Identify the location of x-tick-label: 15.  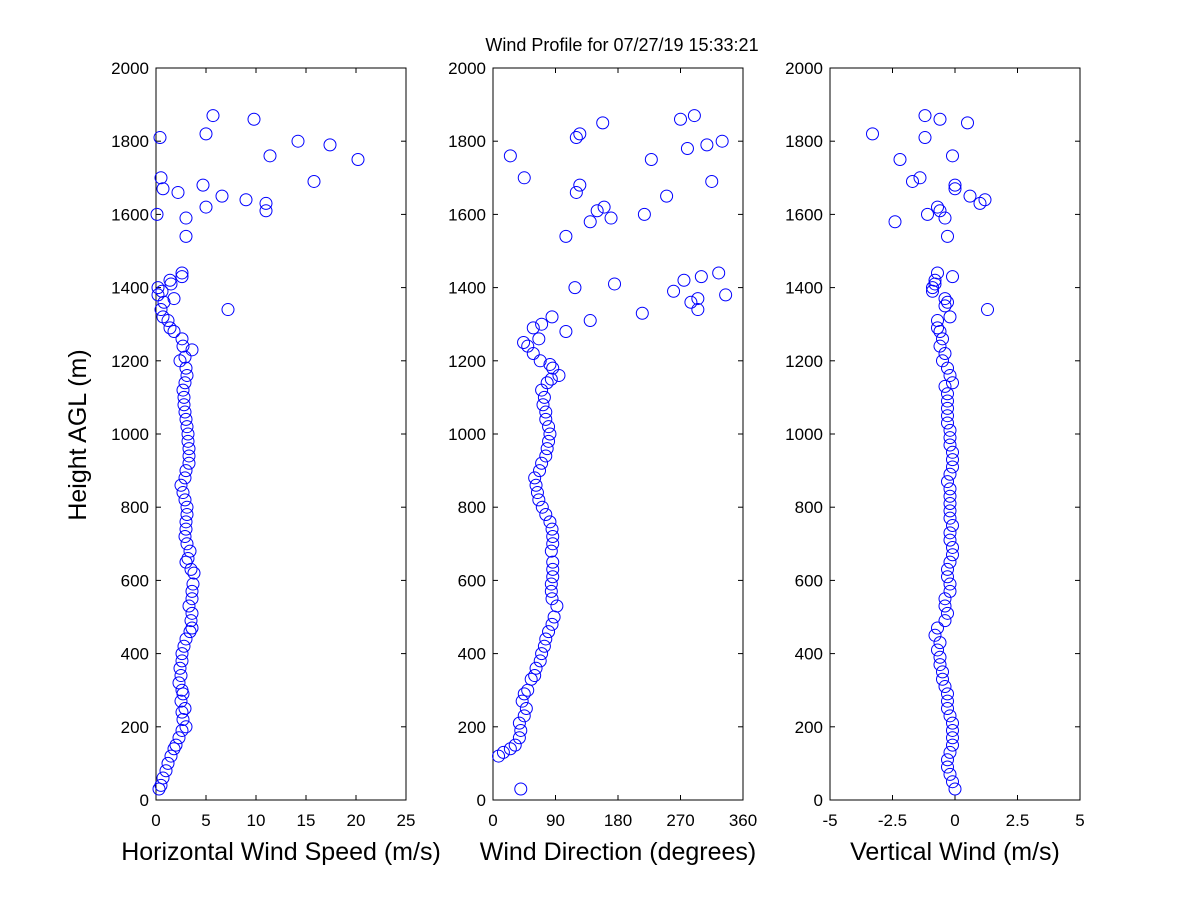
(306, 820).